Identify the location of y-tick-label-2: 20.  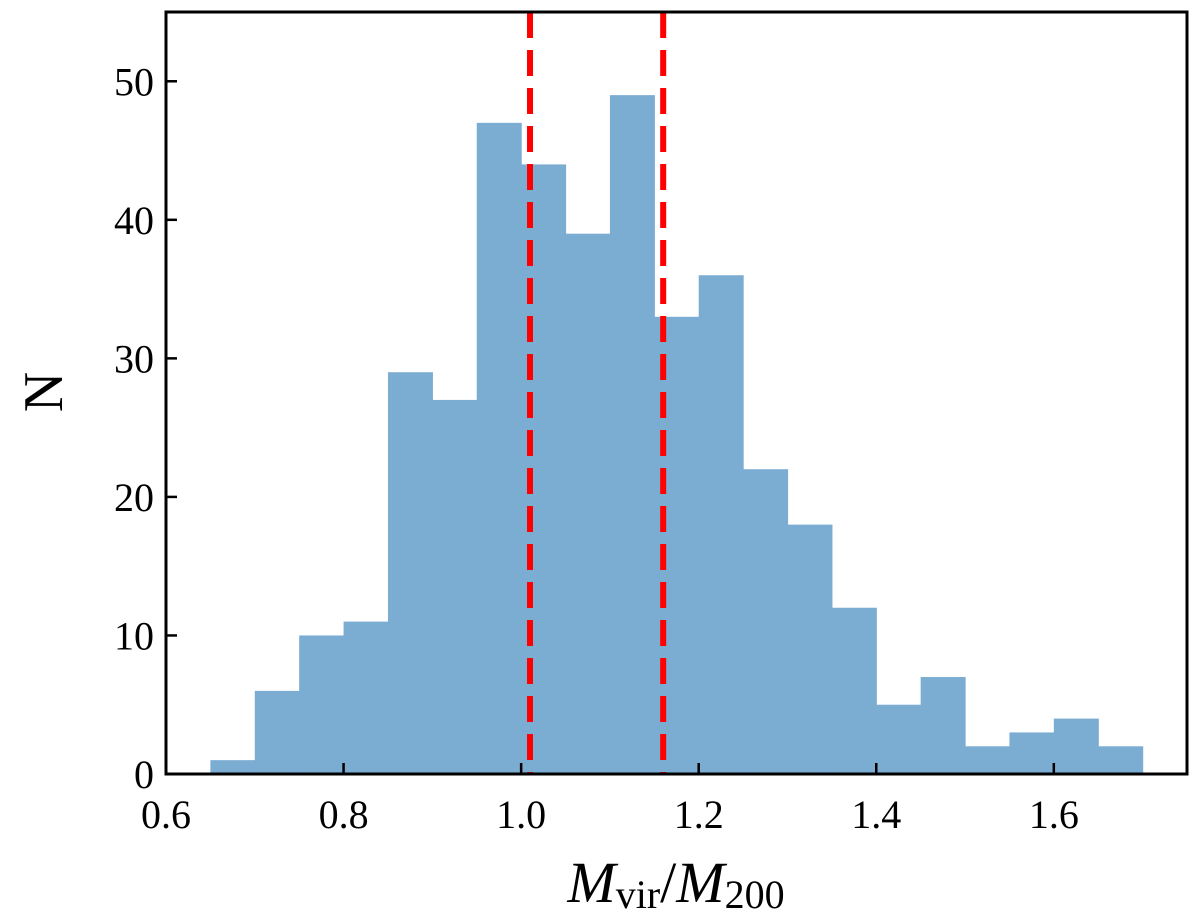
(134, 497).